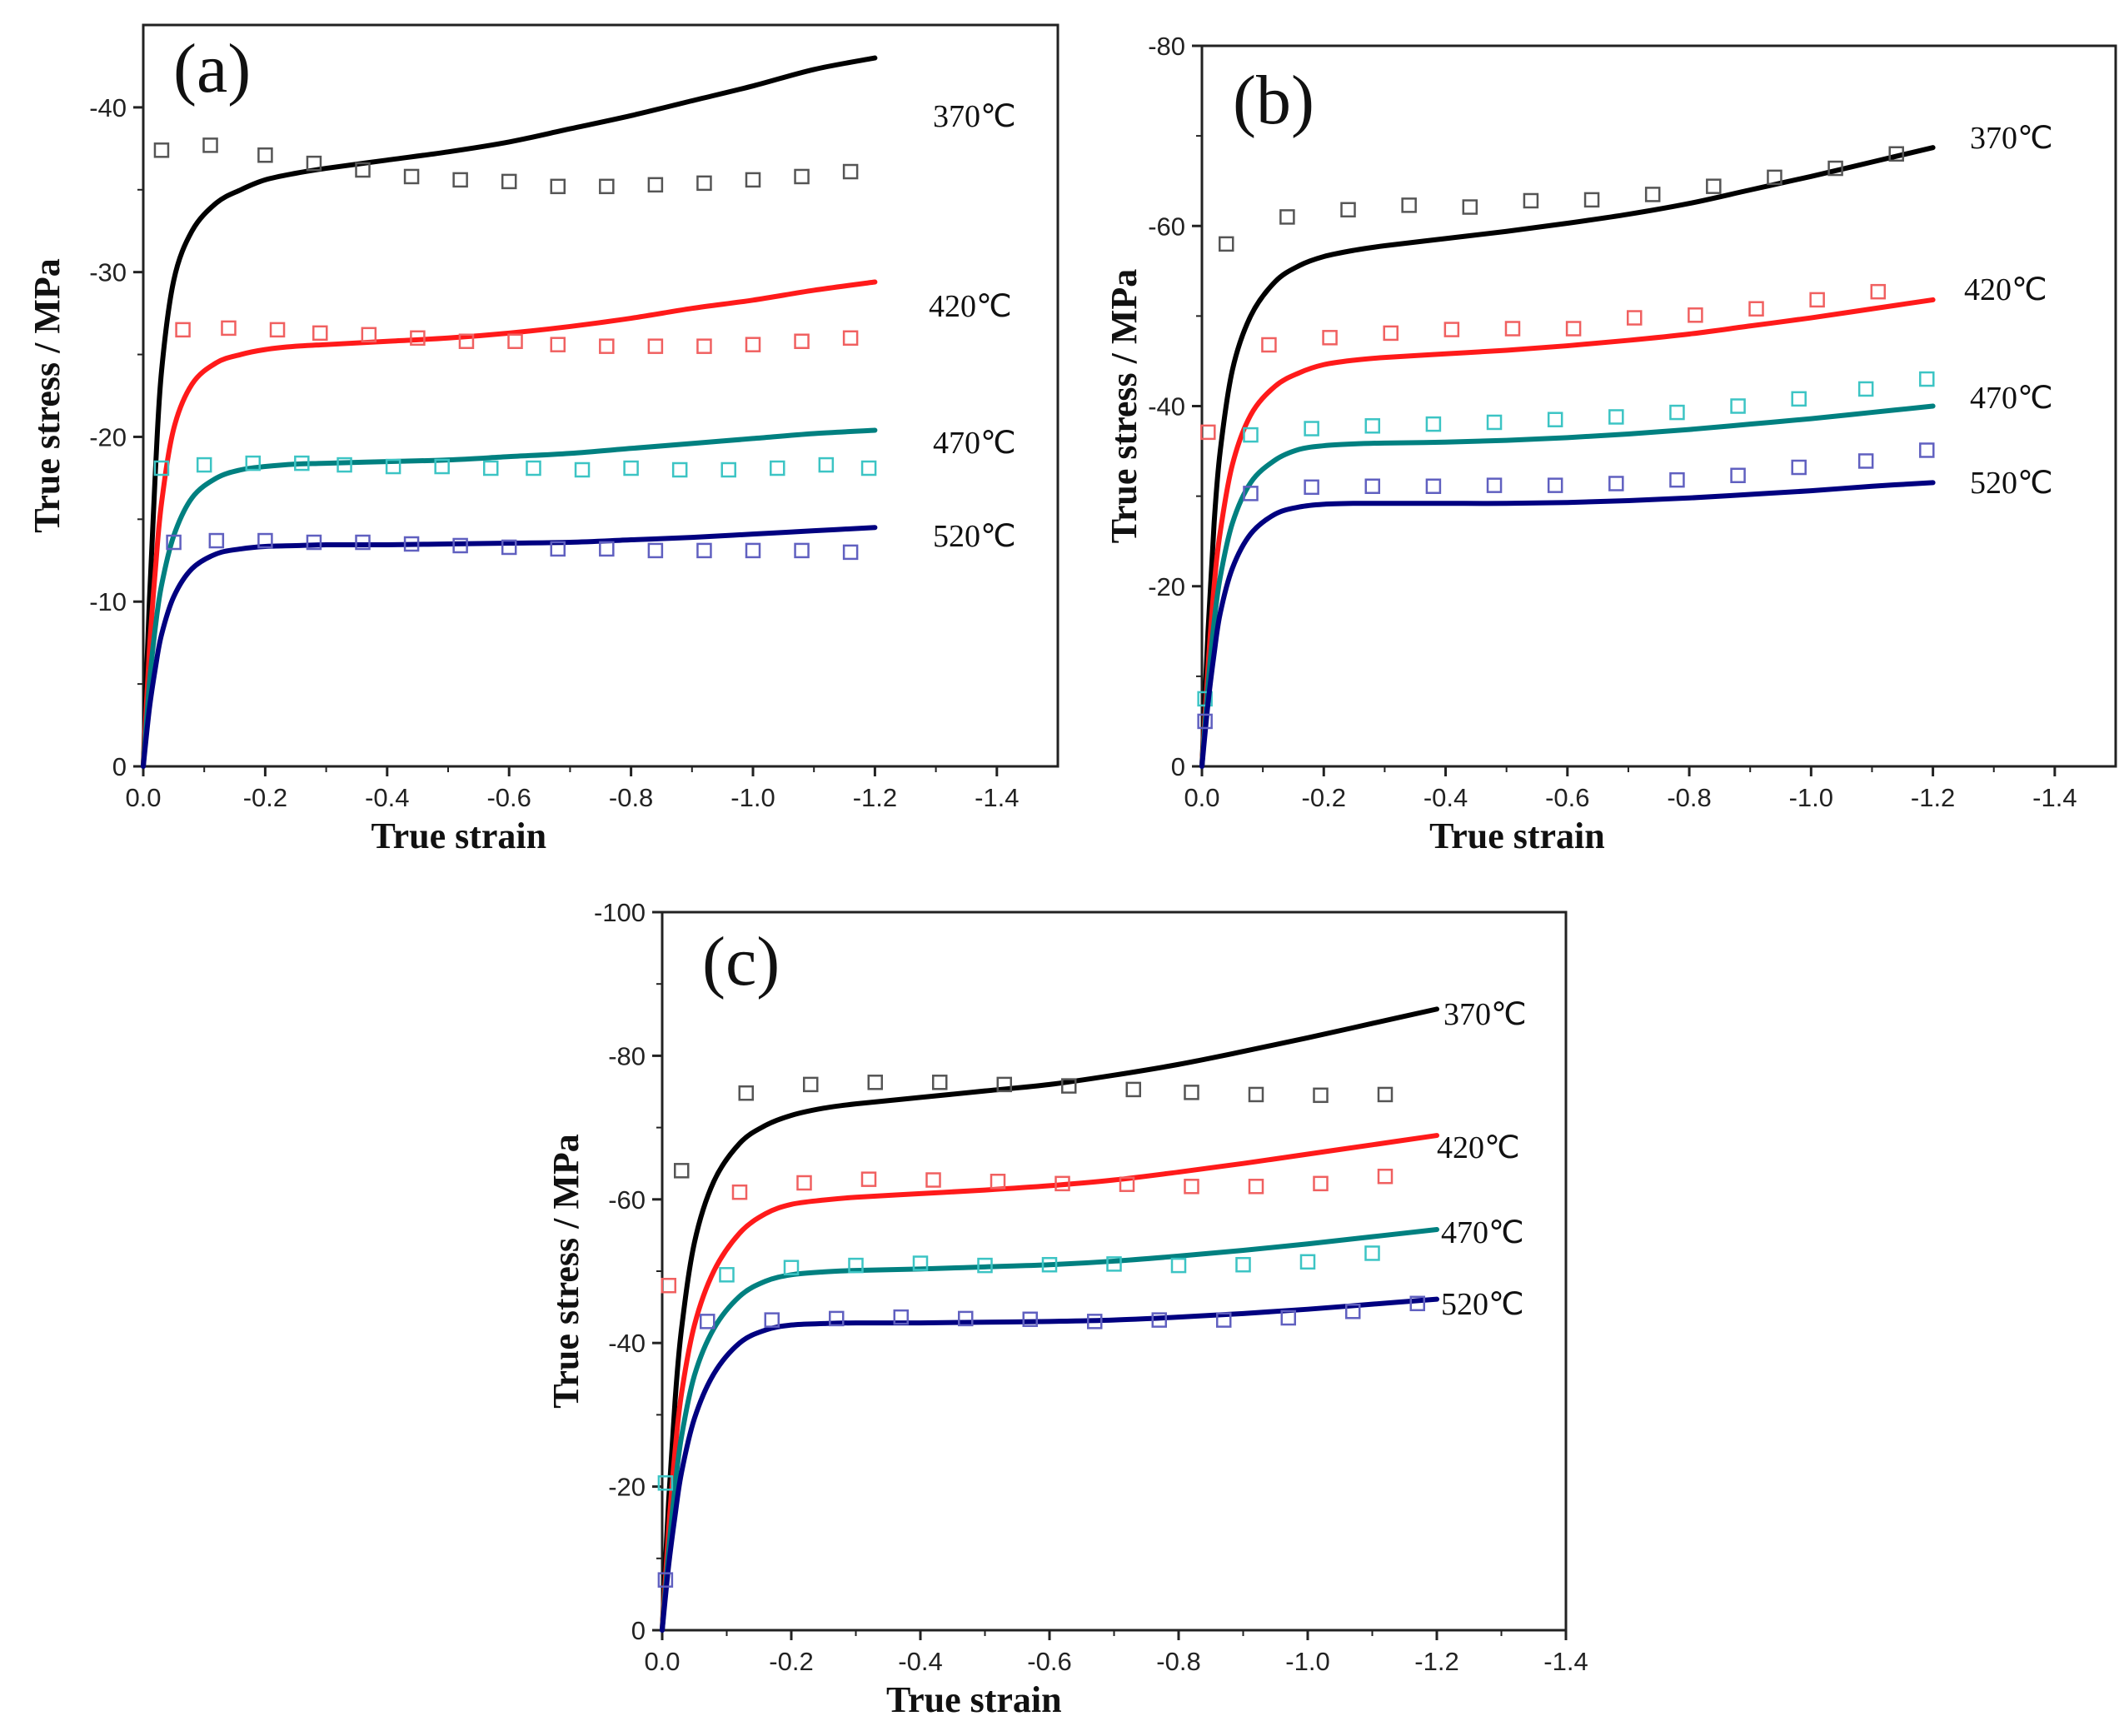  I want to click on panel-c-y-tick-label: 0, so click(638, 1631).